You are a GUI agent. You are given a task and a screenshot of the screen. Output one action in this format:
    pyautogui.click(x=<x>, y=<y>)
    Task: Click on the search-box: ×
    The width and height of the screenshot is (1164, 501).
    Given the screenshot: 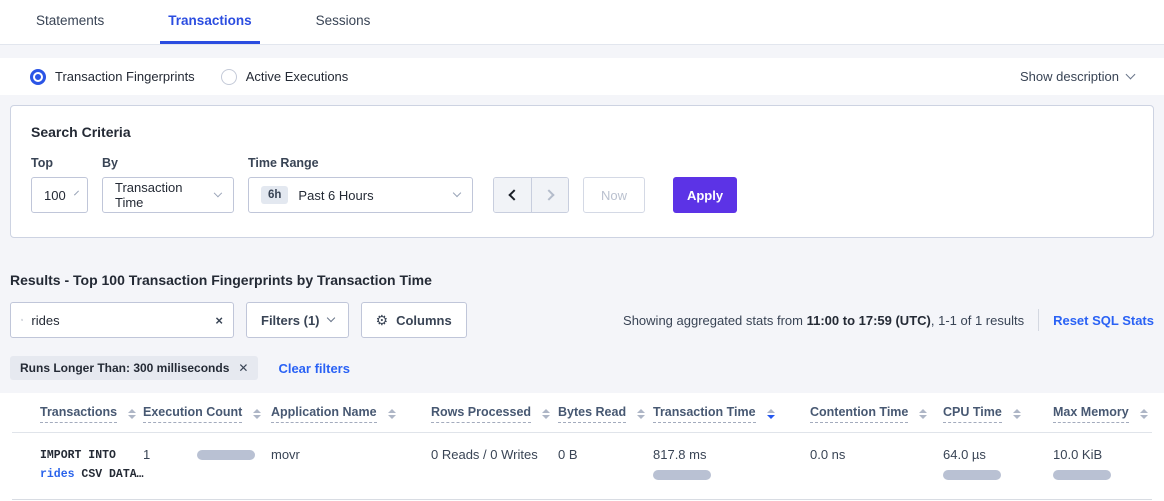 What is the action you would take?
    pyautogui.click(x=122, y=320)
    